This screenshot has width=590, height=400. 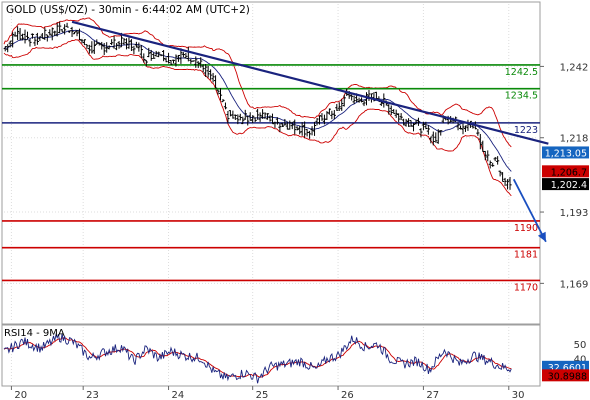 What do you see at coordinates (432, 395) in the screenshot?
I see `time-tick-label: 27` at bounding box center [432, 395].